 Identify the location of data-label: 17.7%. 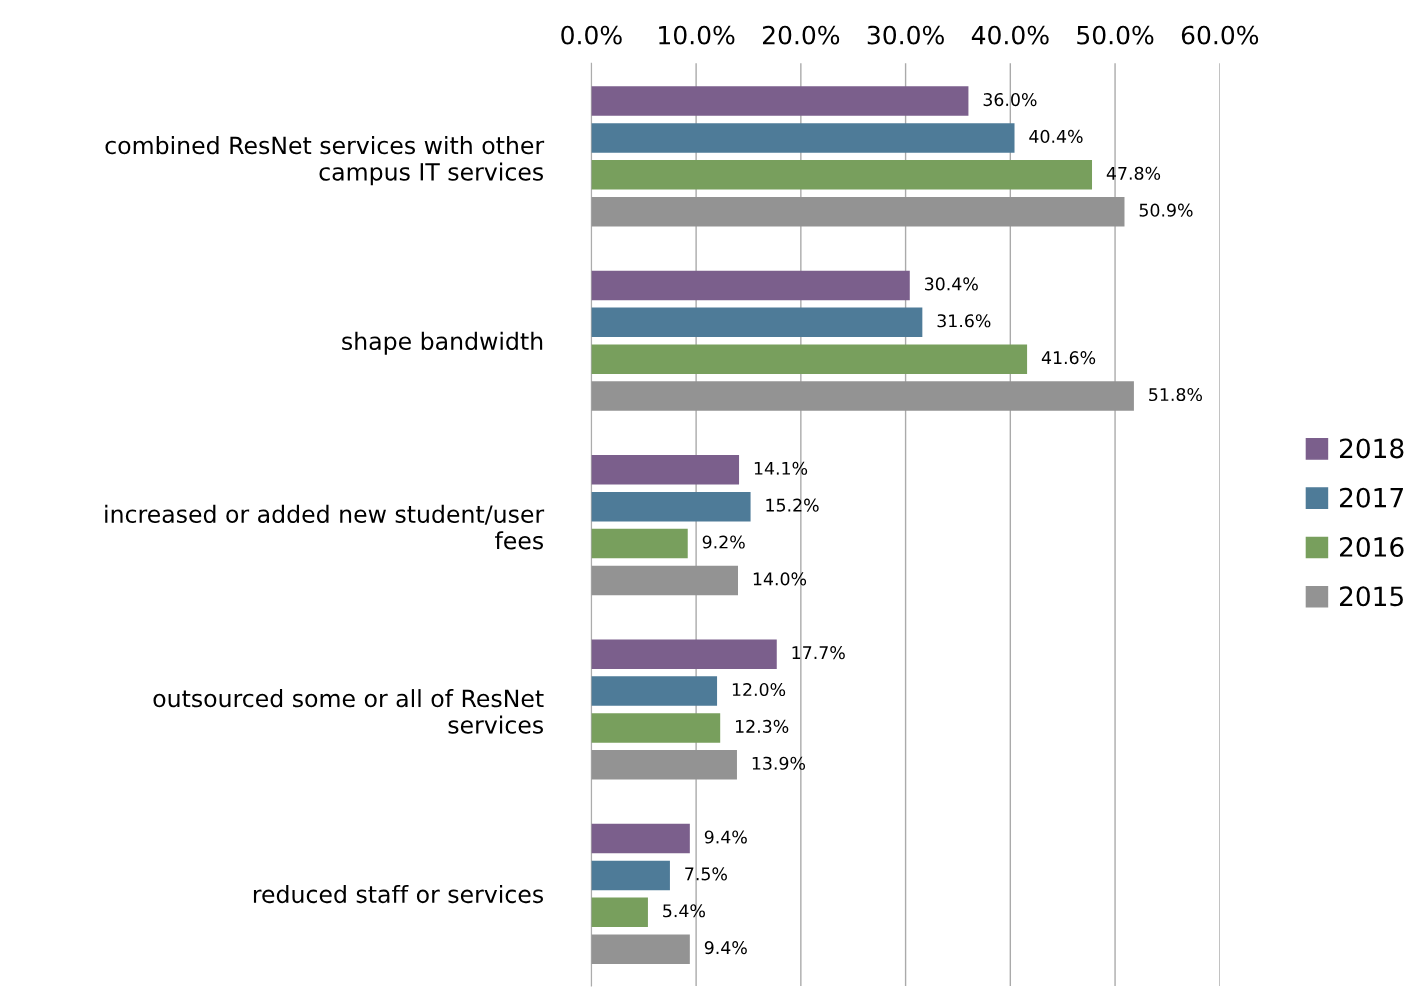
(818, 653).